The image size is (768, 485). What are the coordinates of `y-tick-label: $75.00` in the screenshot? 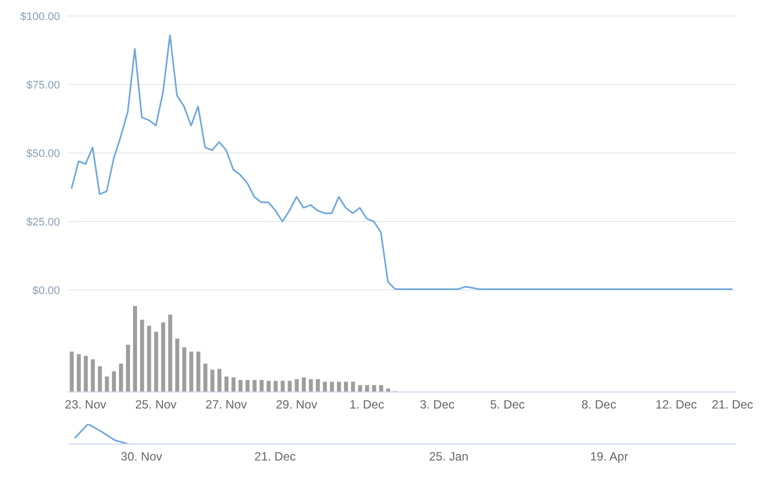 It's located at (43, 85).